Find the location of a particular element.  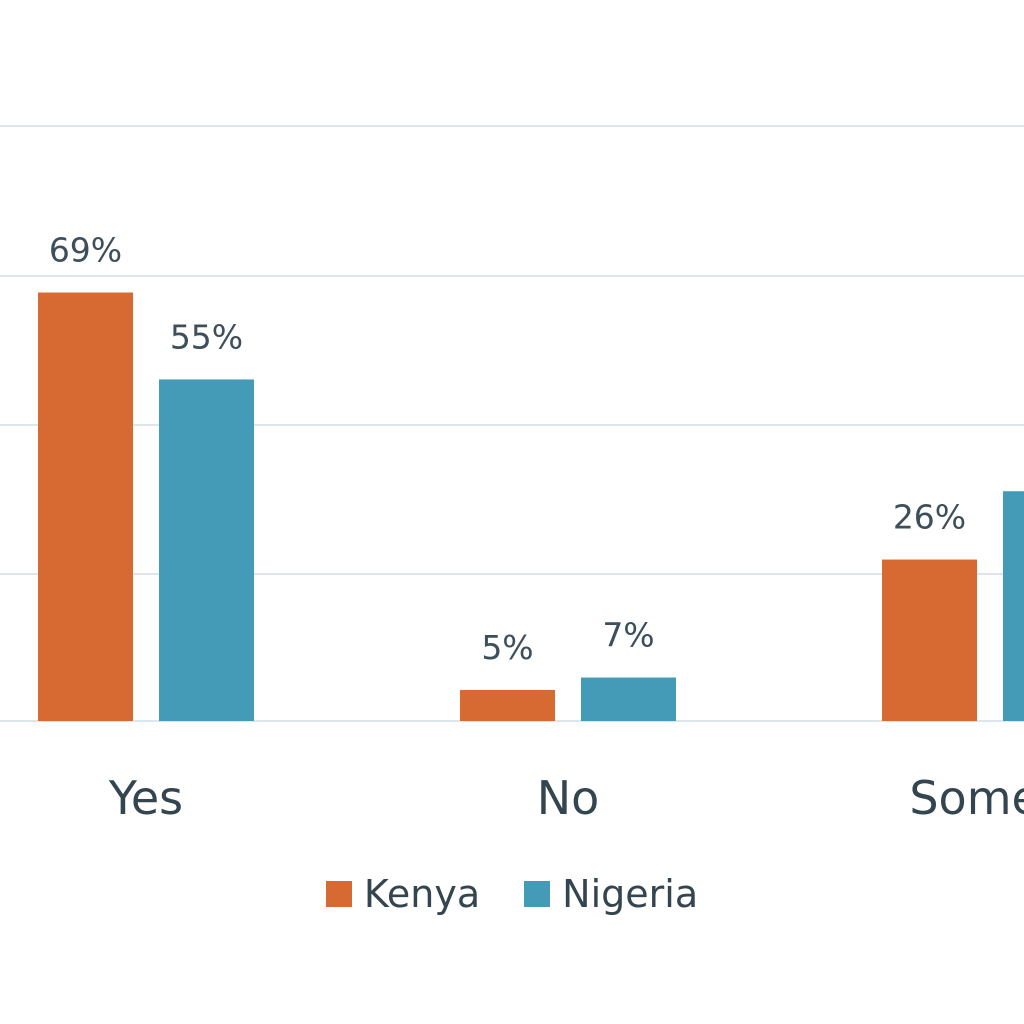

data-label-nigeria-yes: 55% is located at coordinates (206, 336).